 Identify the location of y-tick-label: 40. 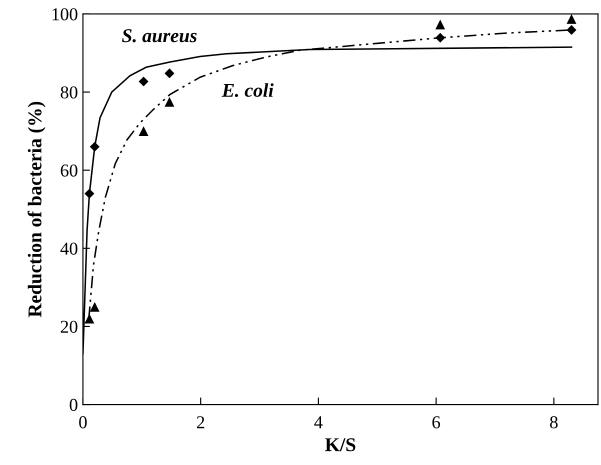
(69, 248).